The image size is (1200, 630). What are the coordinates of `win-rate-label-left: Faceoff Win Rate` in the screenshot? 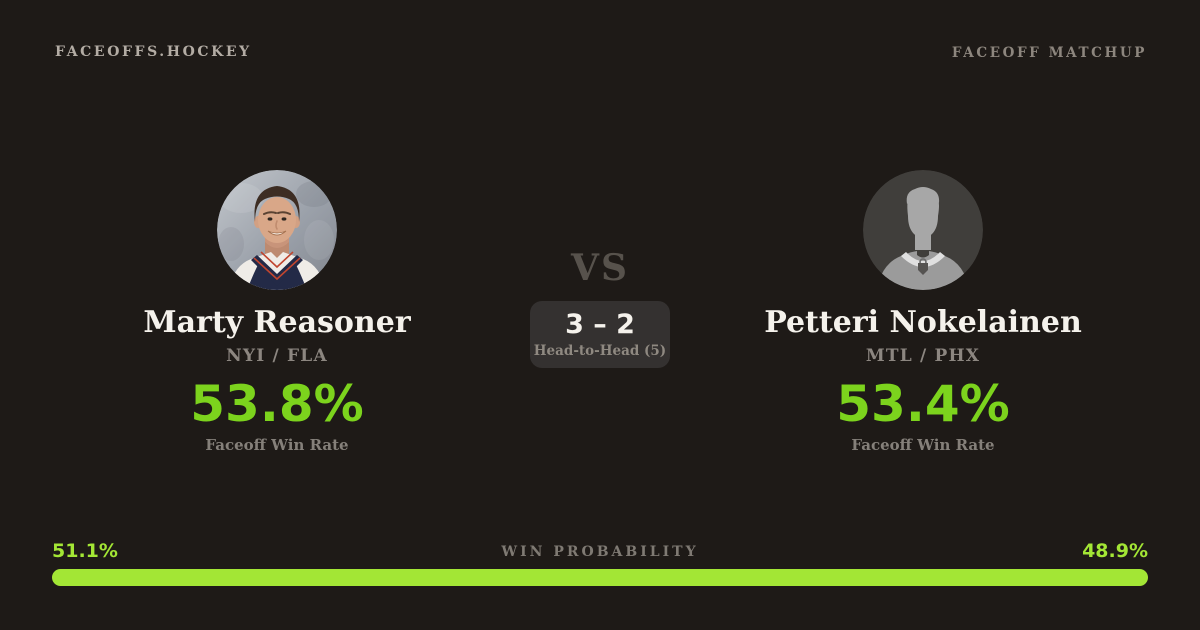 It's located at (277, 444).